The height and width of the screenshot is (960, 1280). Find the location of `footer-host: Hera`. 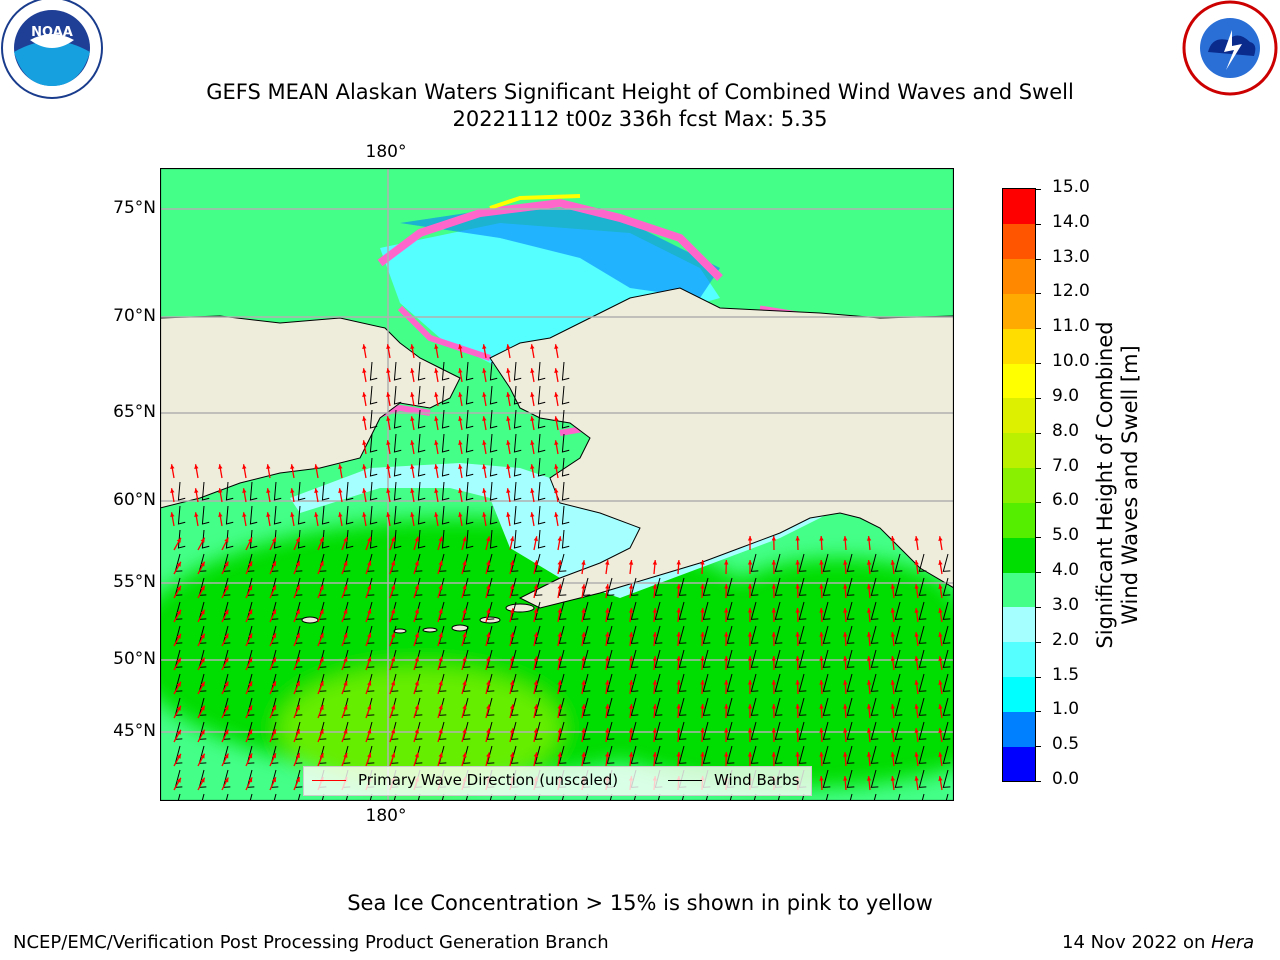

footer-host: Hera is located at coordinates (1233, 942).